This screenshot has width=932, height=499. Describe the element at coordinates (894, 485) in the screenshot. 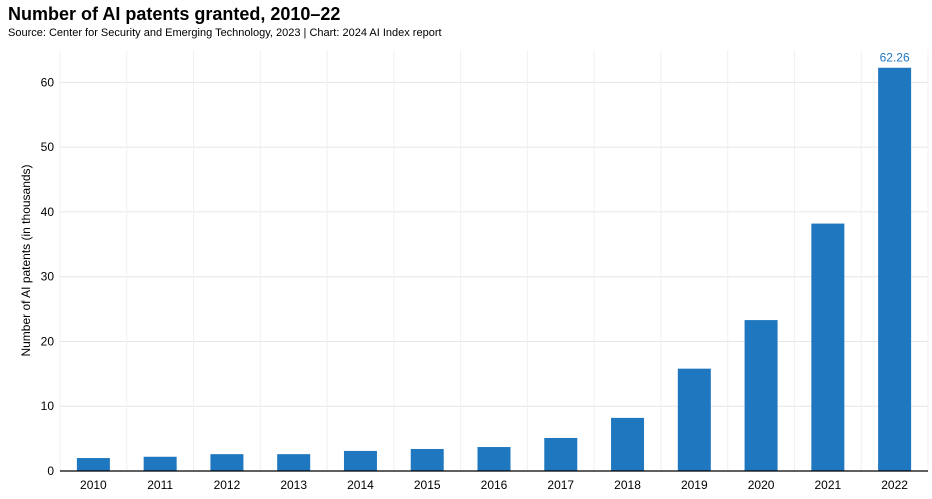

I see `x-tick-label: 2022` at that location.